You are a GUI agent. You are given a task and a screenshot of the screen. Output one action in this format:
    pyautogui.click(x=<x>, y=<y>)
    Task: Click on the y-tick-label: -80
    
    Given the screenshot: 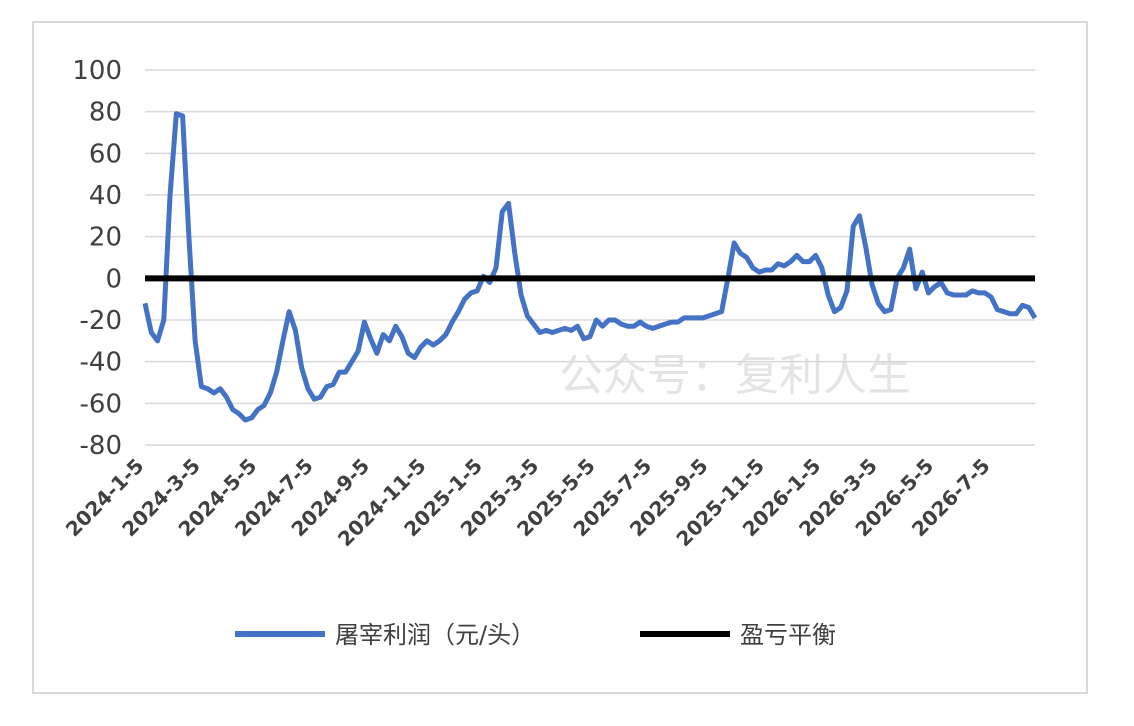 What is the action you would take?
    pyautogui.click(x=101, y=446)
    